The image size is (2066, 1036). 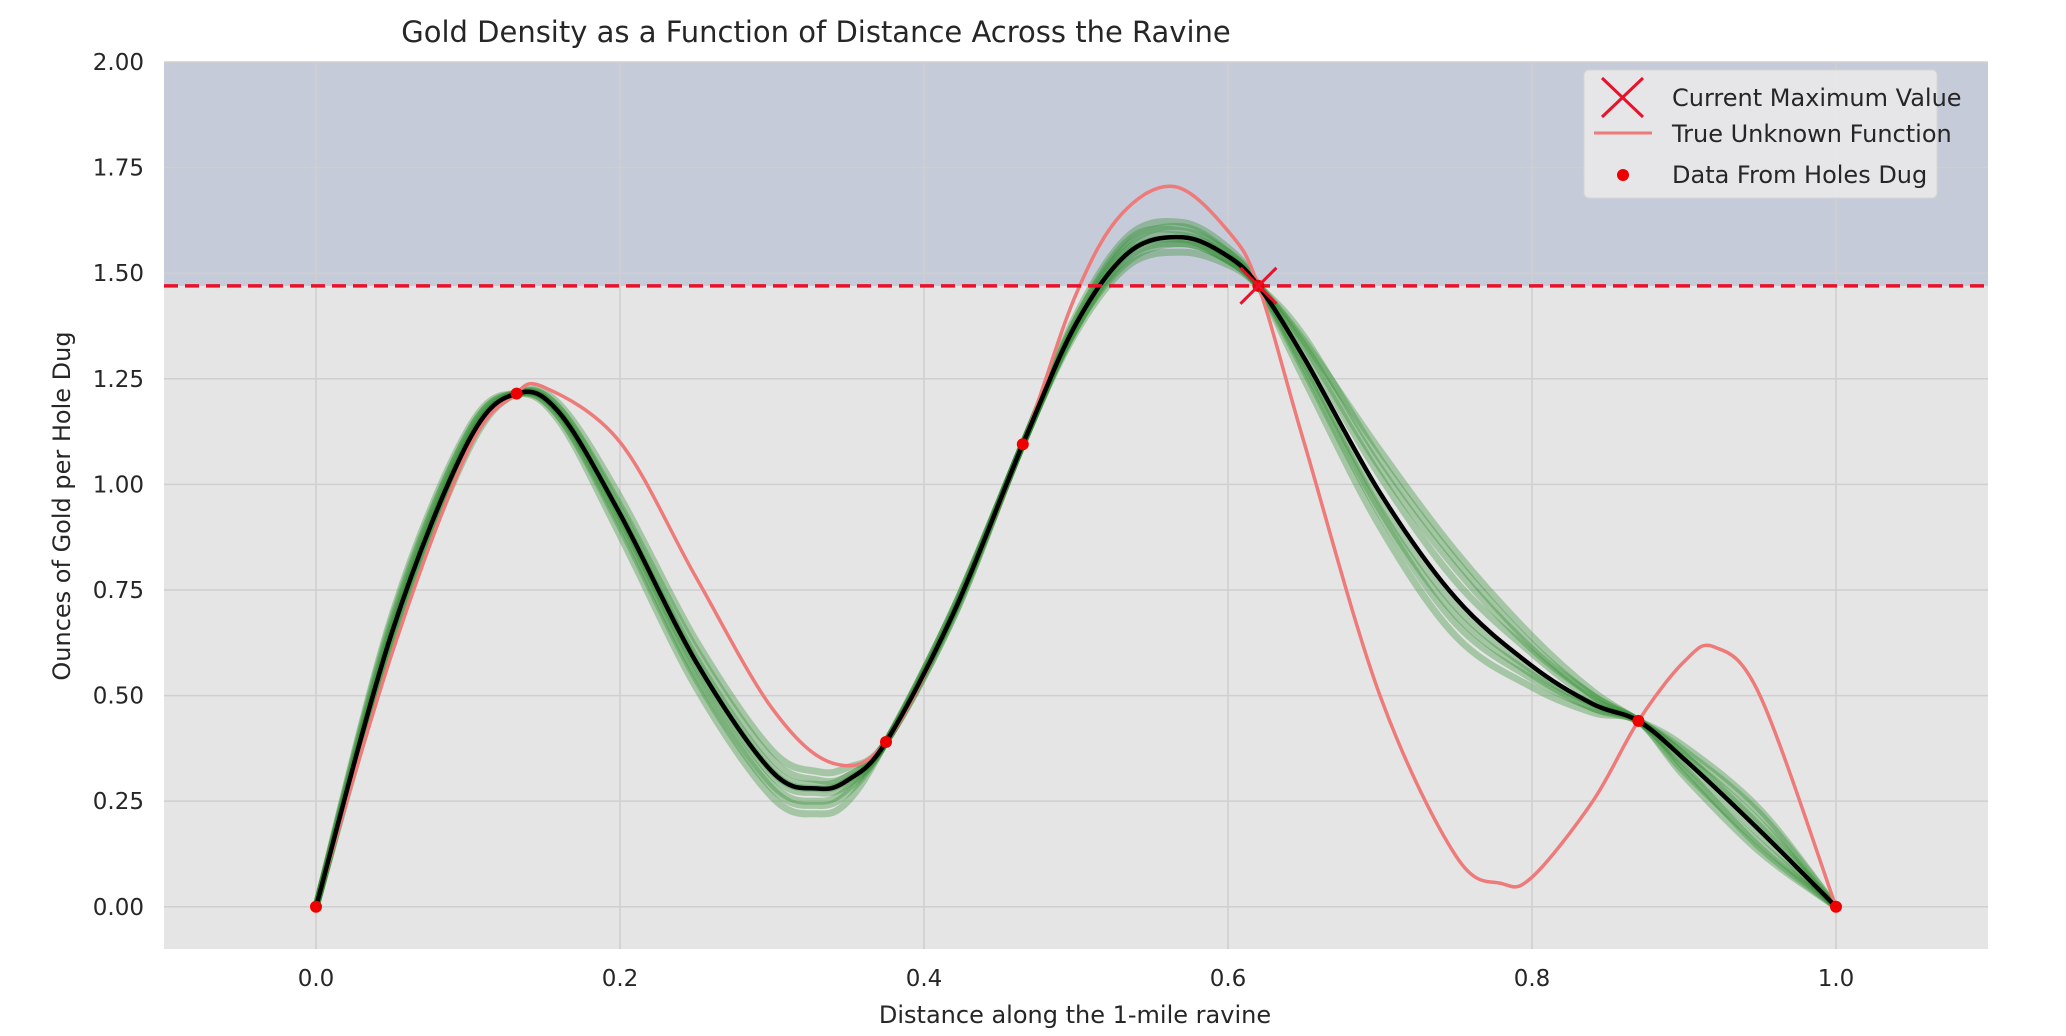 What do you see at coordinates (1623, 175) in the screenshot?
I see `legend-holes-marker` at bounding box center [1623, 175].